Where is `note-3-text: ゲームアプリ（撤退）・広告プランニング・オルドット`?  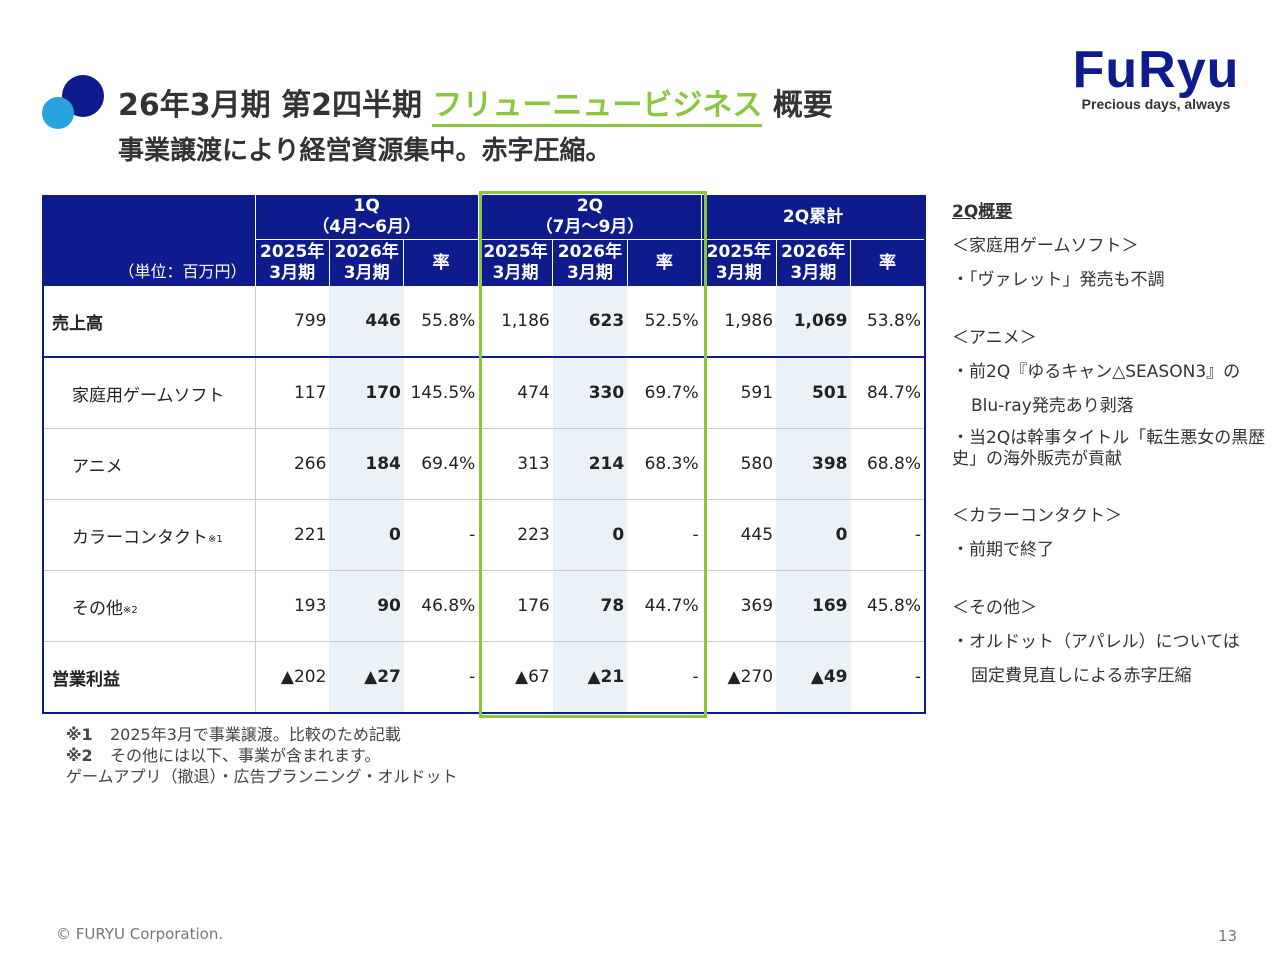 note-3-text: ゲームアプリ（撤退）・広告プランニング・オルドット is located at coordinates (262, 776).